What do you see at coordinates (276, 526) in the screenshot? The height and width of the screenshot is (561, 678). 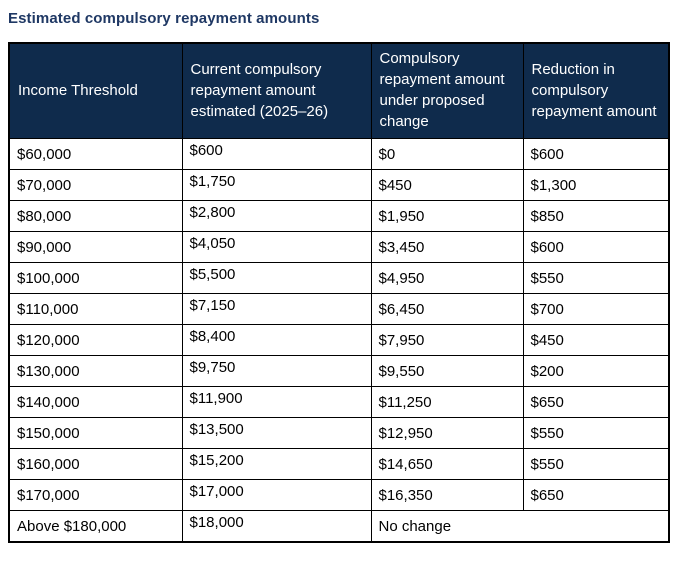 I see `cell-current-repayment: $18,000` at bounding box center [276, 526].